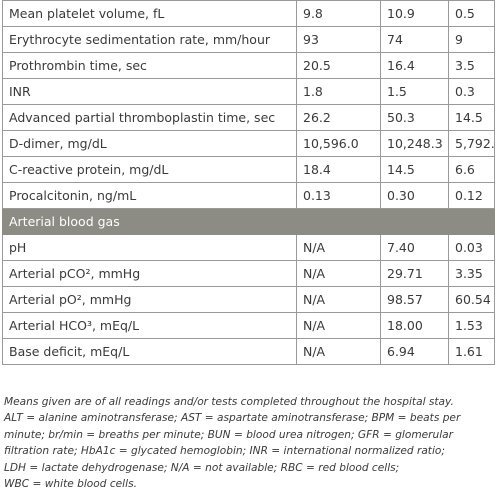 This screenshot has width=500, height=492. Describe the element at coordinates (471, 13) in the screenshot. I see `cell: 0.5` at that location.